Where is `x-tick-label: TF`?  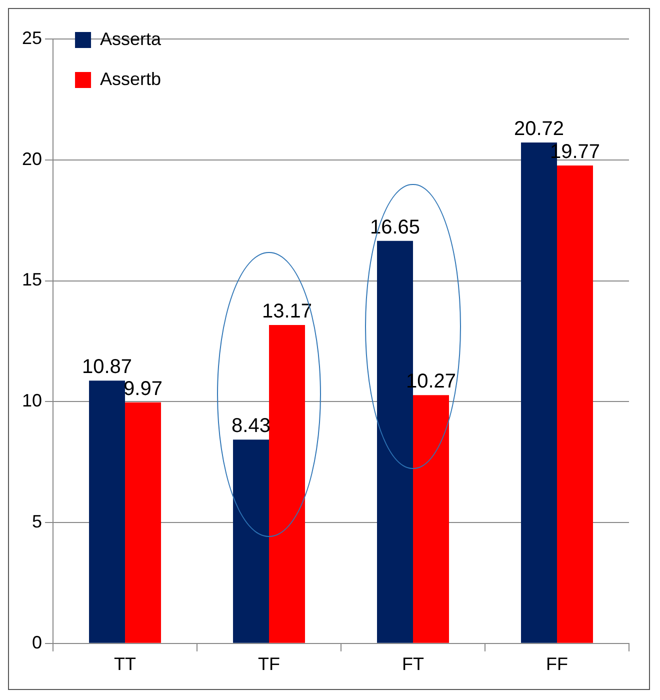 x-tick-label: TF is located at coordinates (269, 664).